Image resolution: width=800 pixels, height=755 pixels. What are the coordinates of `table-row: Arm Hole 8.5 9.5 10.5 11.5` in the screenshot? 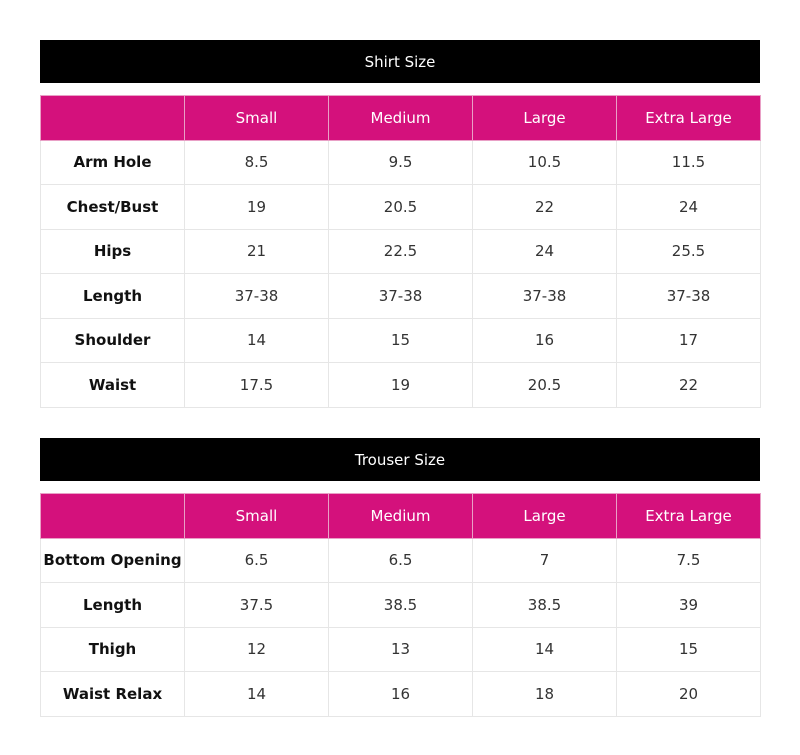 It's located at (400, 162).